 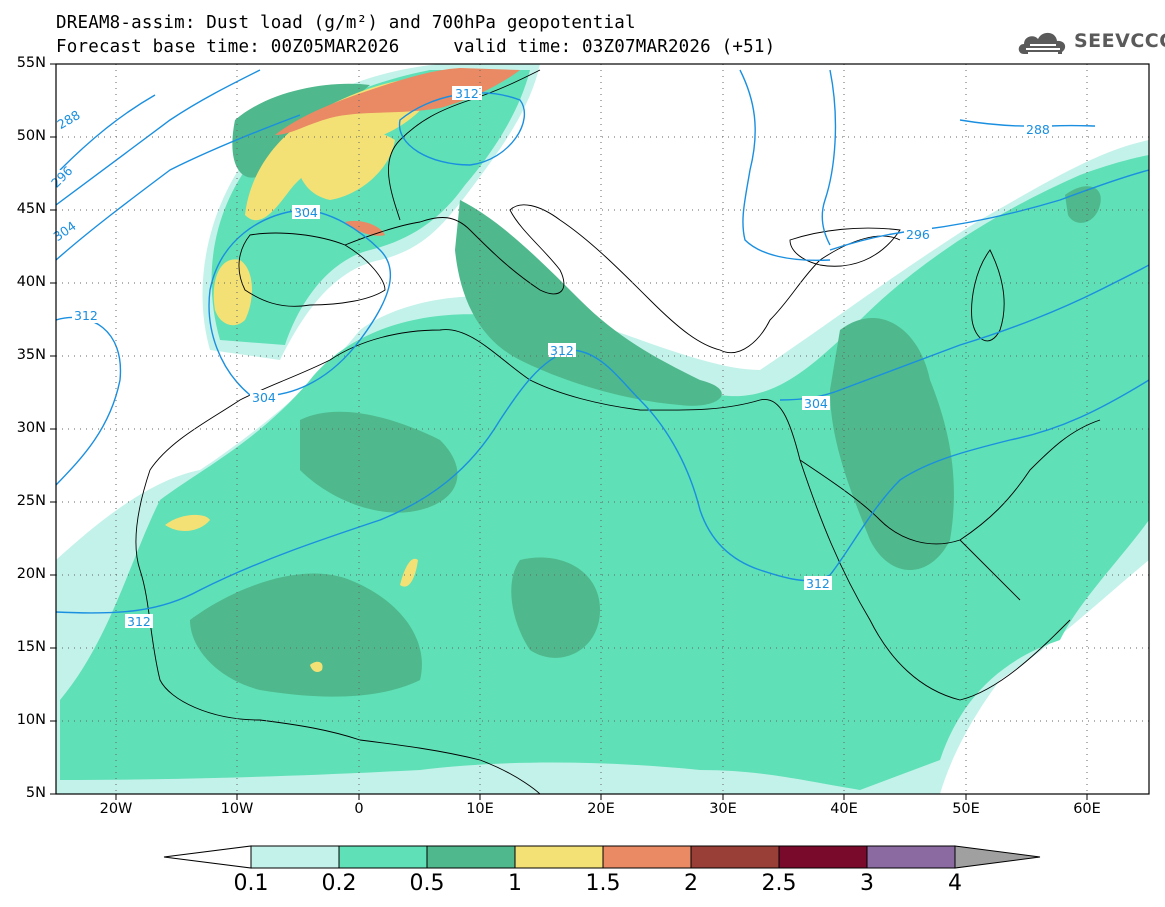 What do you see at coordinates (785, 165) in the screenshot?
I see `contour-296-vertical` at bounding box center [785, 165].